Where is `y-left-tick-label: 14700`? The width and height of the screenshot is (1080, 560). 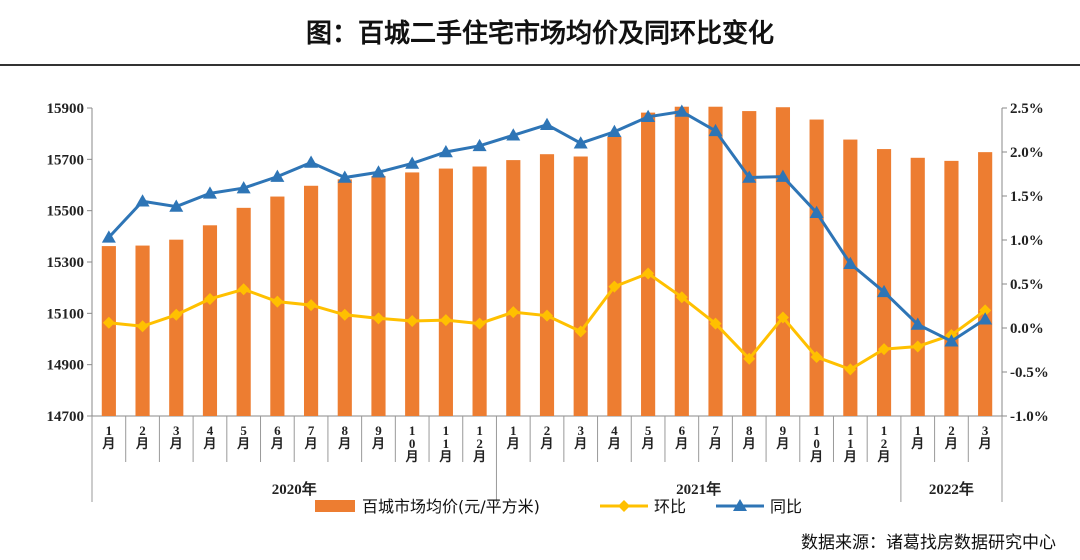
y-left-tick-label: 14700 is located at coordinates (66, 417).